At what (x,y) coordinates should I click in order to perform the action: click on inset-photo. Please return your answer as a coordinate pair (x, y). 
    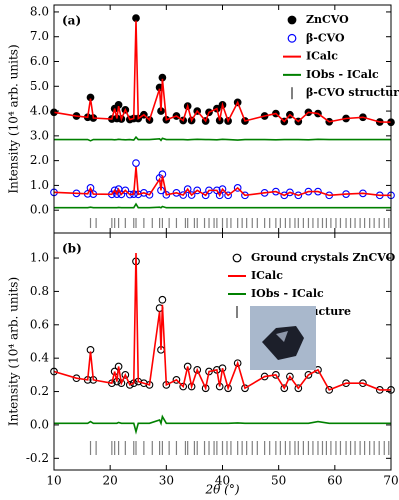
    Looking at the image, I should click on (283, 338).